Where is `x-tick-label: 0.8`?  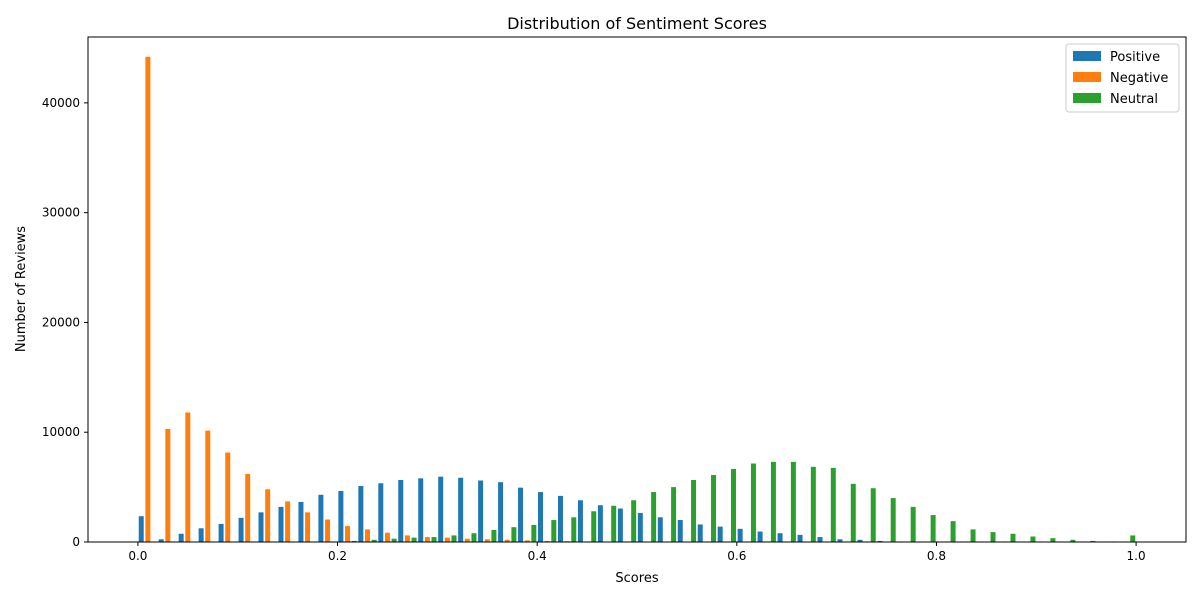 x-tick-label: 0.8 is located at coordinates (936, 556).